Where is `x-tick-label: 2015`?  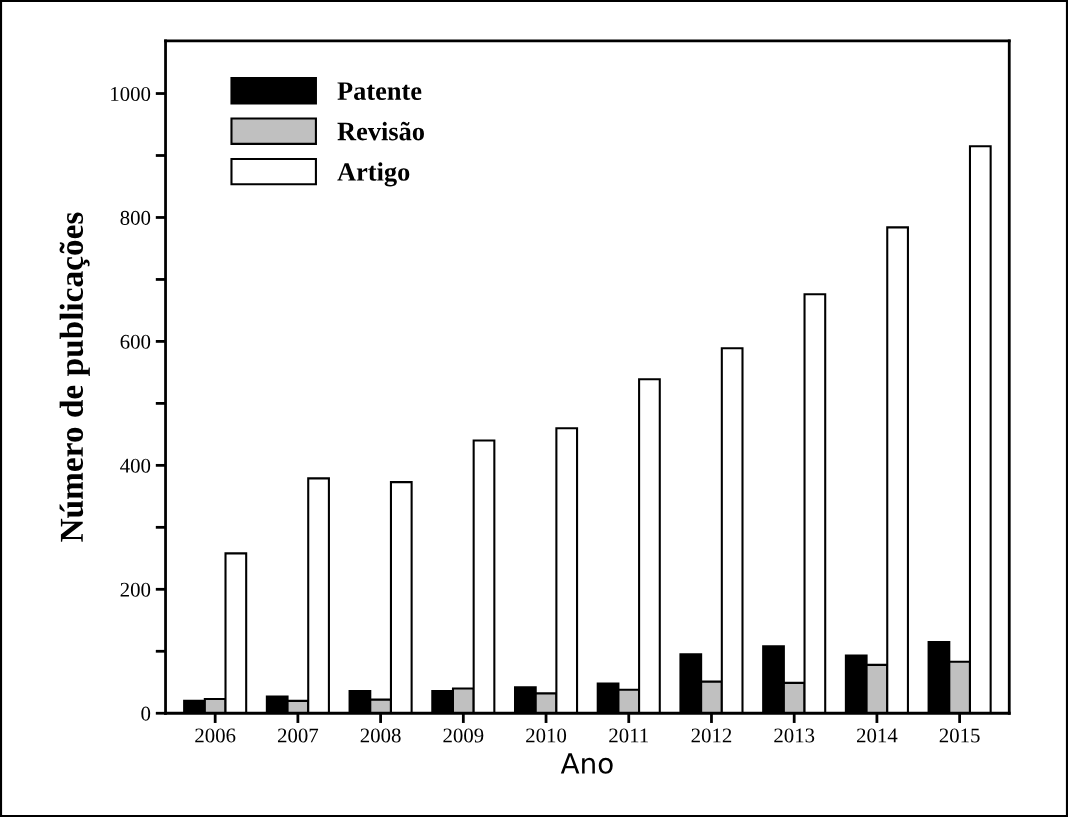 x-tick-label: 2015 is located at coordinates (959, 735).